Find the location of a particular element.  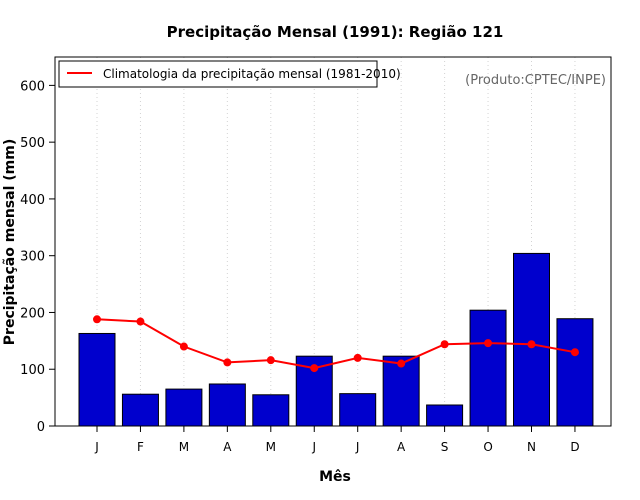

x-tick-label: O is located at coordinates (487, 447).